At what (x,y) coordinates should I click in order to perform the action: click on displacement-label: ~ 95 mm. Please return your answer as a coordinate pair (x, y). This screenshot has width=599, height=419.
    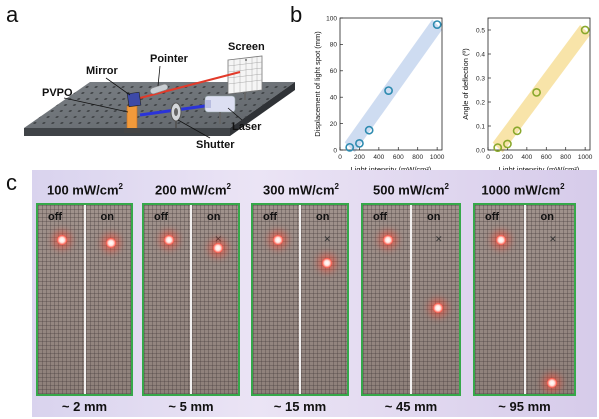
    Looking at the image, I should click on (524, 406).